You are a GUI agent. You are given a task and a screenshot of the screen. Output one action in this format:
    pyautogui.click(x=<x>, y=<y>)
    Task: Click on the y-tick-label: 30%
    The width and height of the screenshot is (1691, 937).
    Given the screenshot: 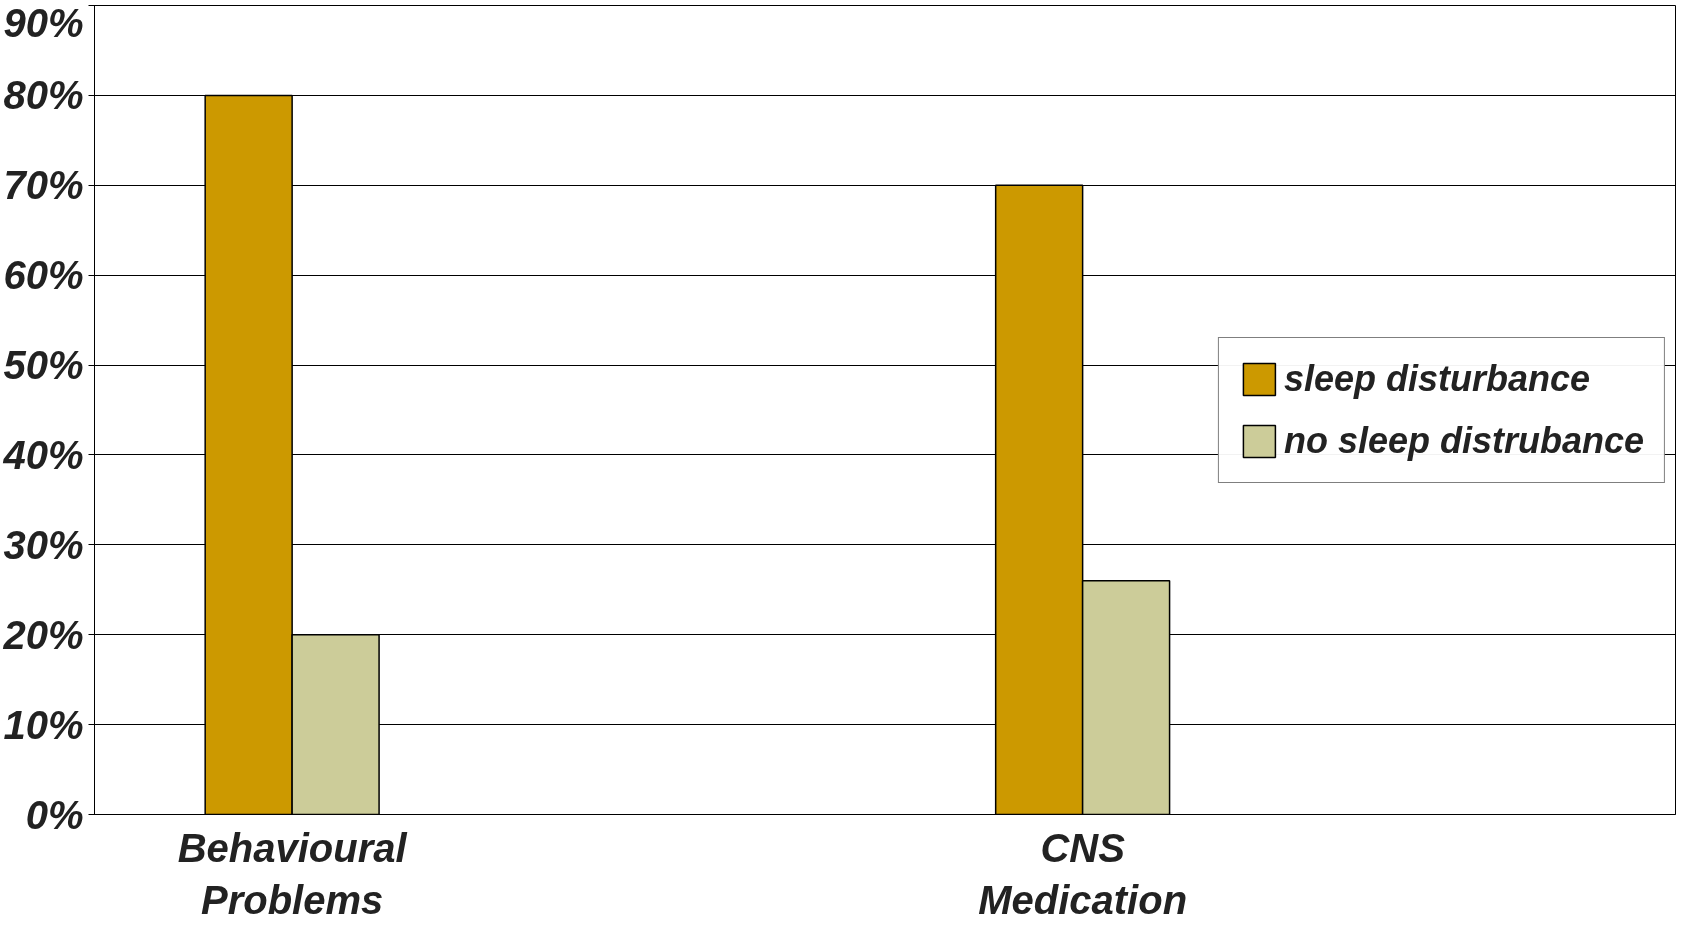 What is the action you would take?
    pyautogui.click(x=43, y=544)
    